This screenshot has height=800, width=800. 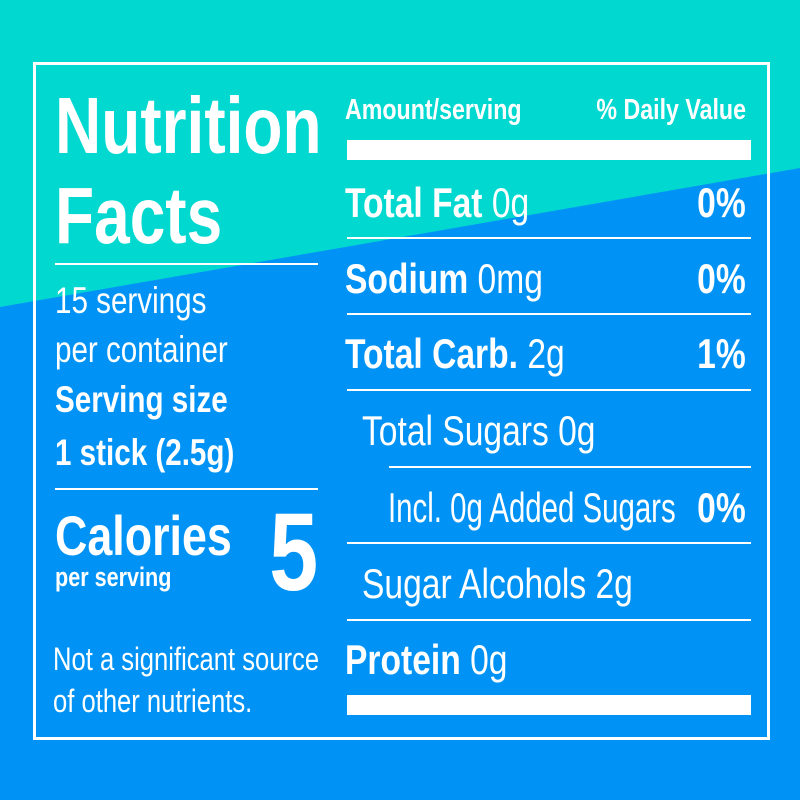 I want to click on title-line2: Facts, so click(x=139, y=215).